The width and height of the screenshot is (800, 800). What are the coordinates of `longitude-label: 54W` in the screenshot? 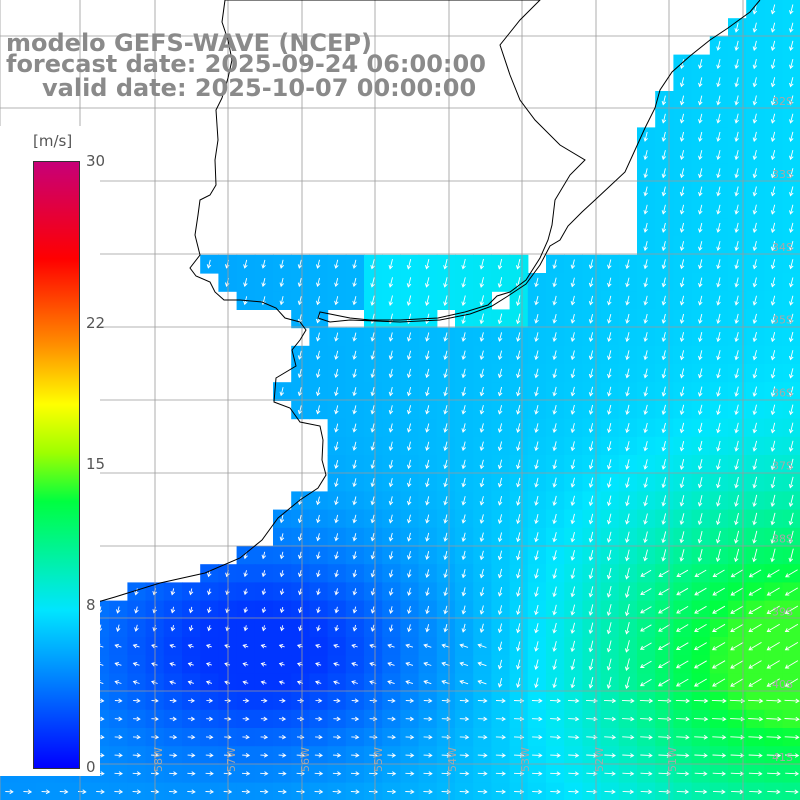 It's located at (452, 759).